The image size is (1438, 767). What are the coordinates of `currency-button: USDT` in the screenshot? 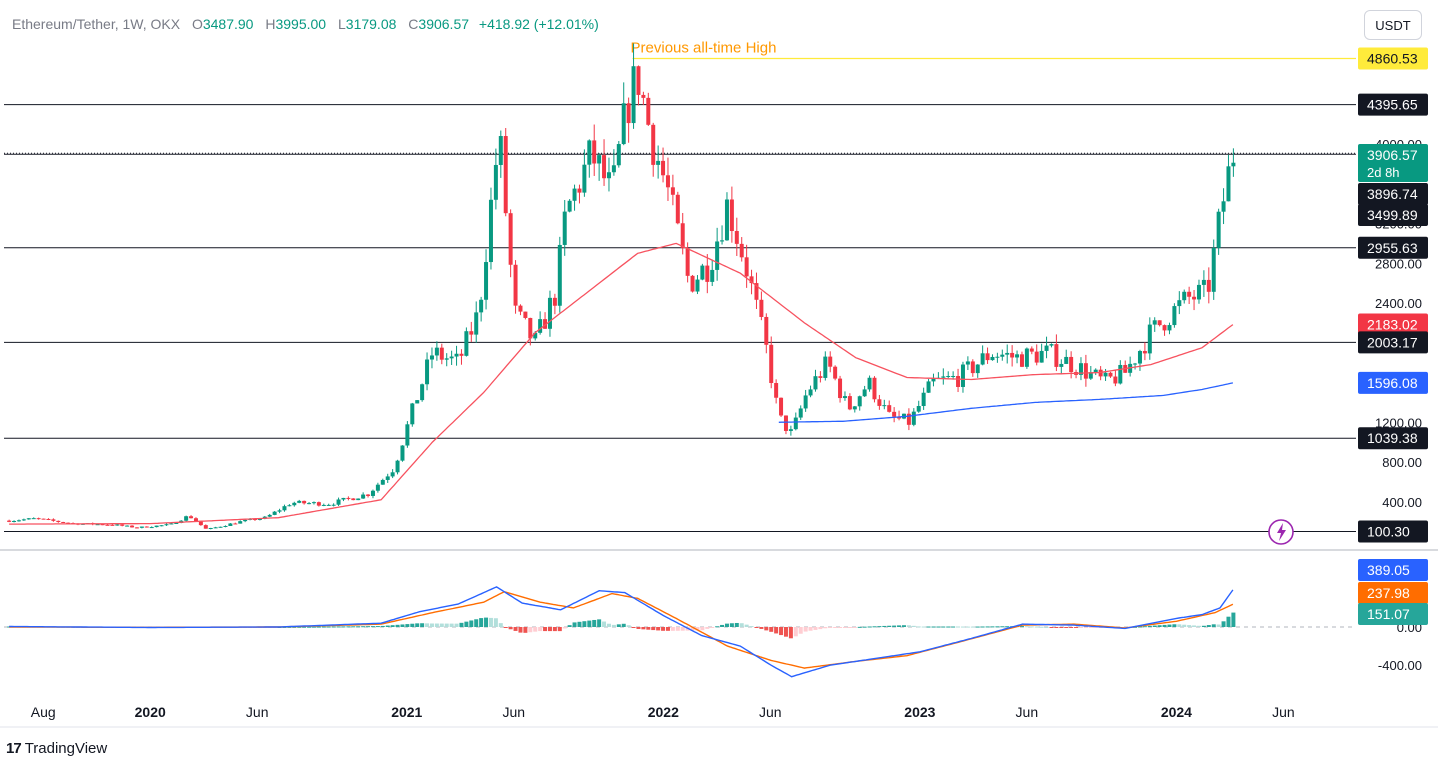 It's located at (1393, 25).